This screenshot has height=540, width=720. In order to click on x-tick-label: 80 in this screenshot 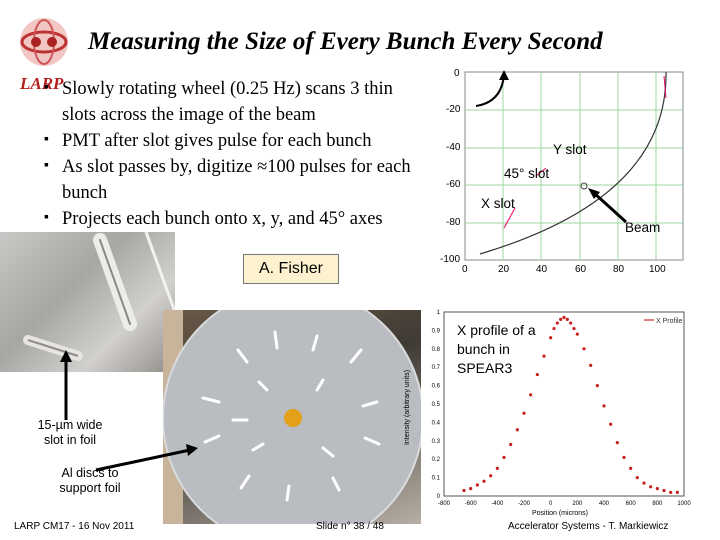, I will do `click(619, 269)`.